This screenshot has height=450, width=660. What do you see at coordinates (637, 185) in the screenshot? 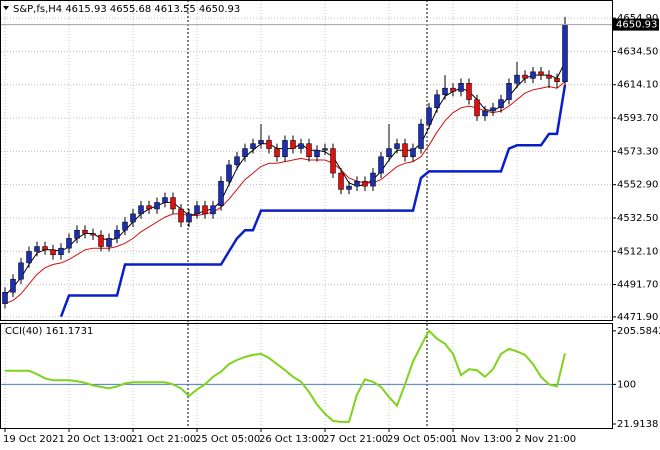
I see `y-tick-label: 4552.90` at bounding box center [637, 185].